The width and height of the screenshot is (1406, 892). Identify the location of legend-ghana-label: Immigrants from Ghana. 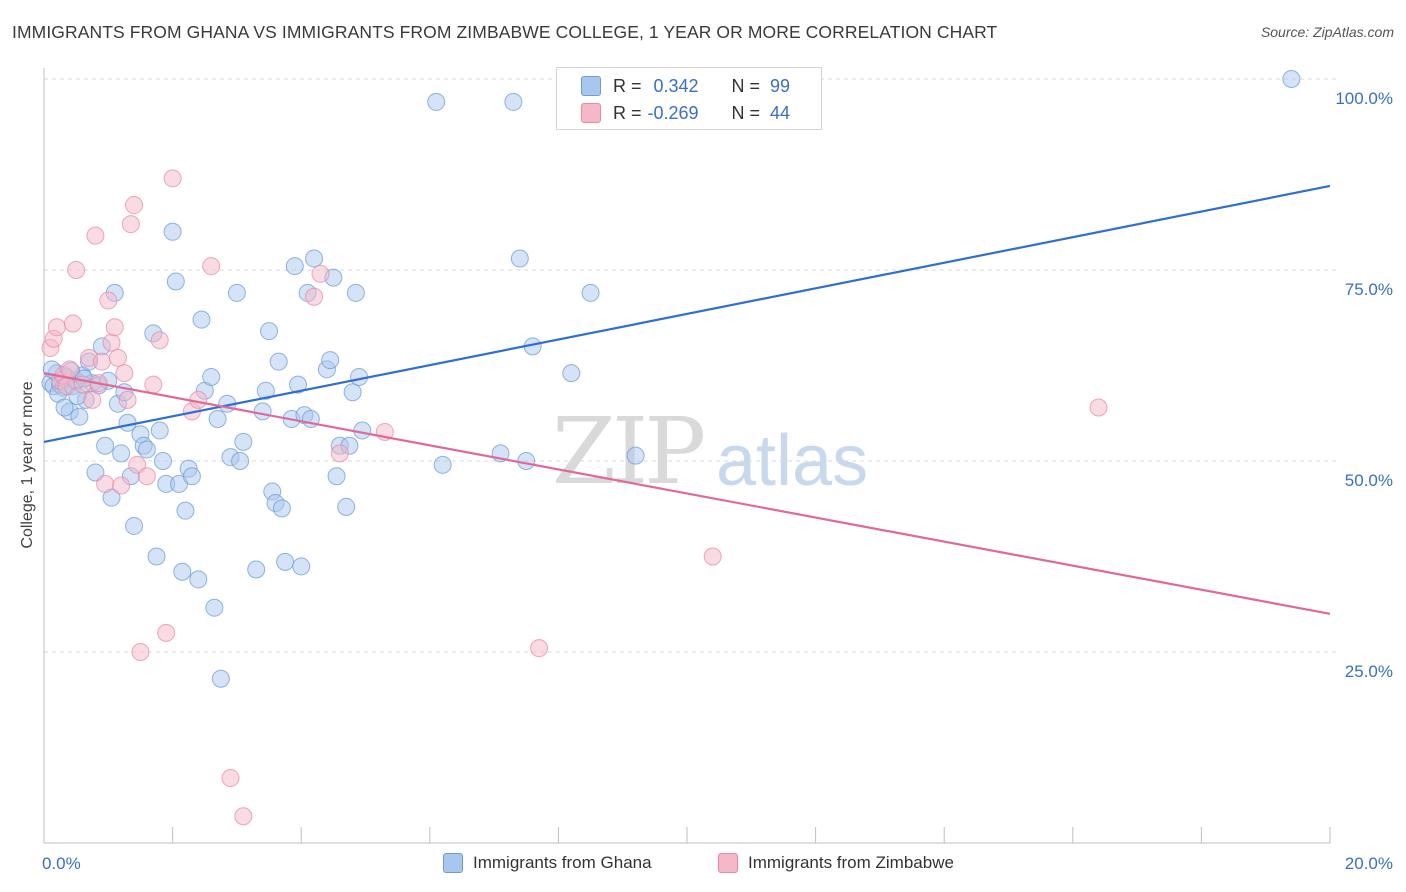
(562, 862).